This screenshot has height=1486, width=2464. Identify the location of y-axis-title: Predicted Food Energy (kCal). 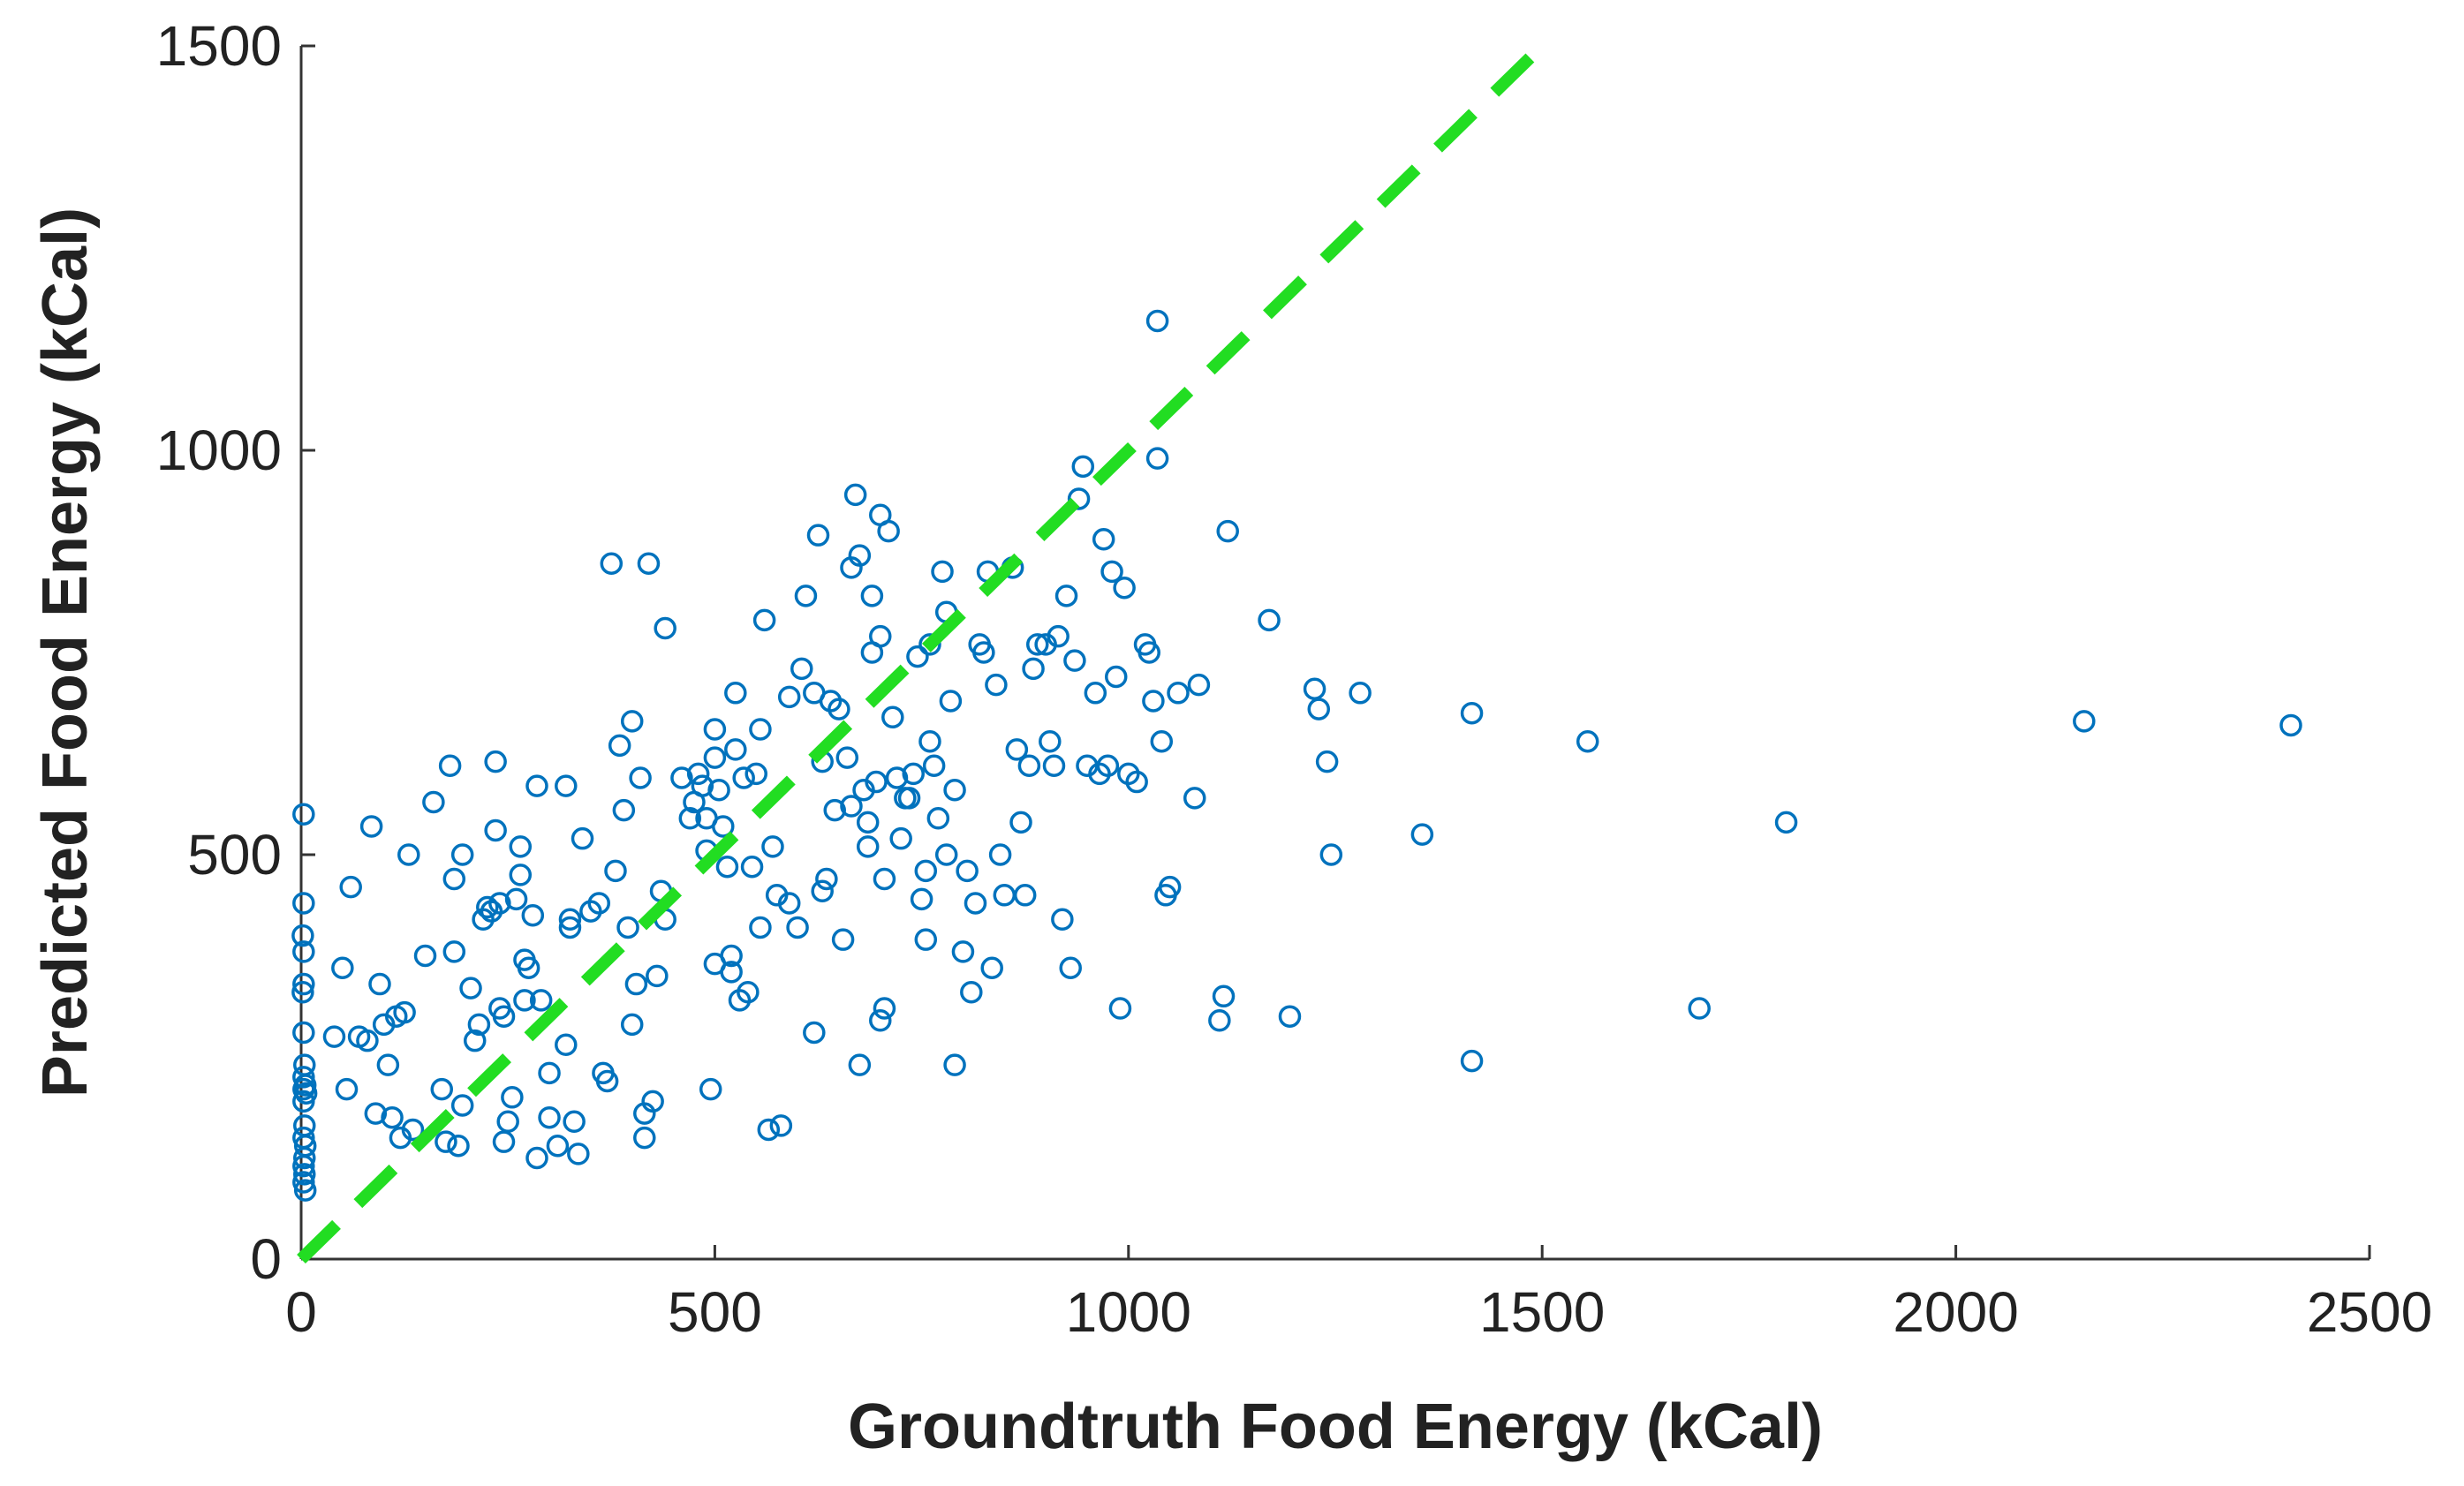
(65, 652).